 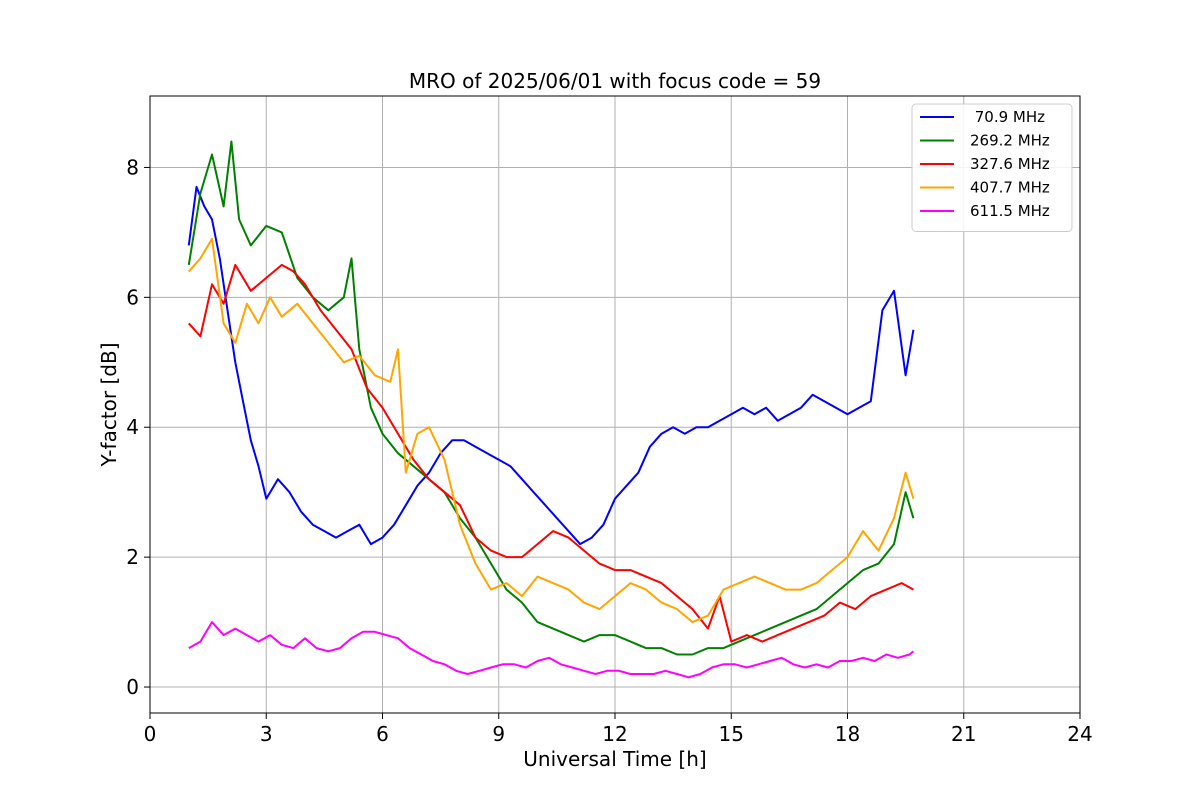 I want to click on y-tick-label: 4, so click(x=132, y=427).